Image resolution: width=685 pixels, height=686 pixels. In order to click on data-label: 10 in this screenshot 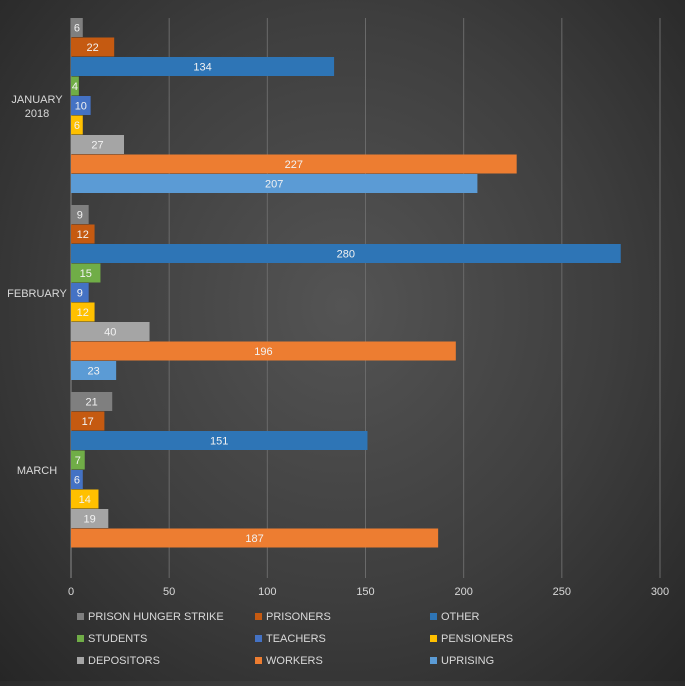, I will do `click(81, 107)`.